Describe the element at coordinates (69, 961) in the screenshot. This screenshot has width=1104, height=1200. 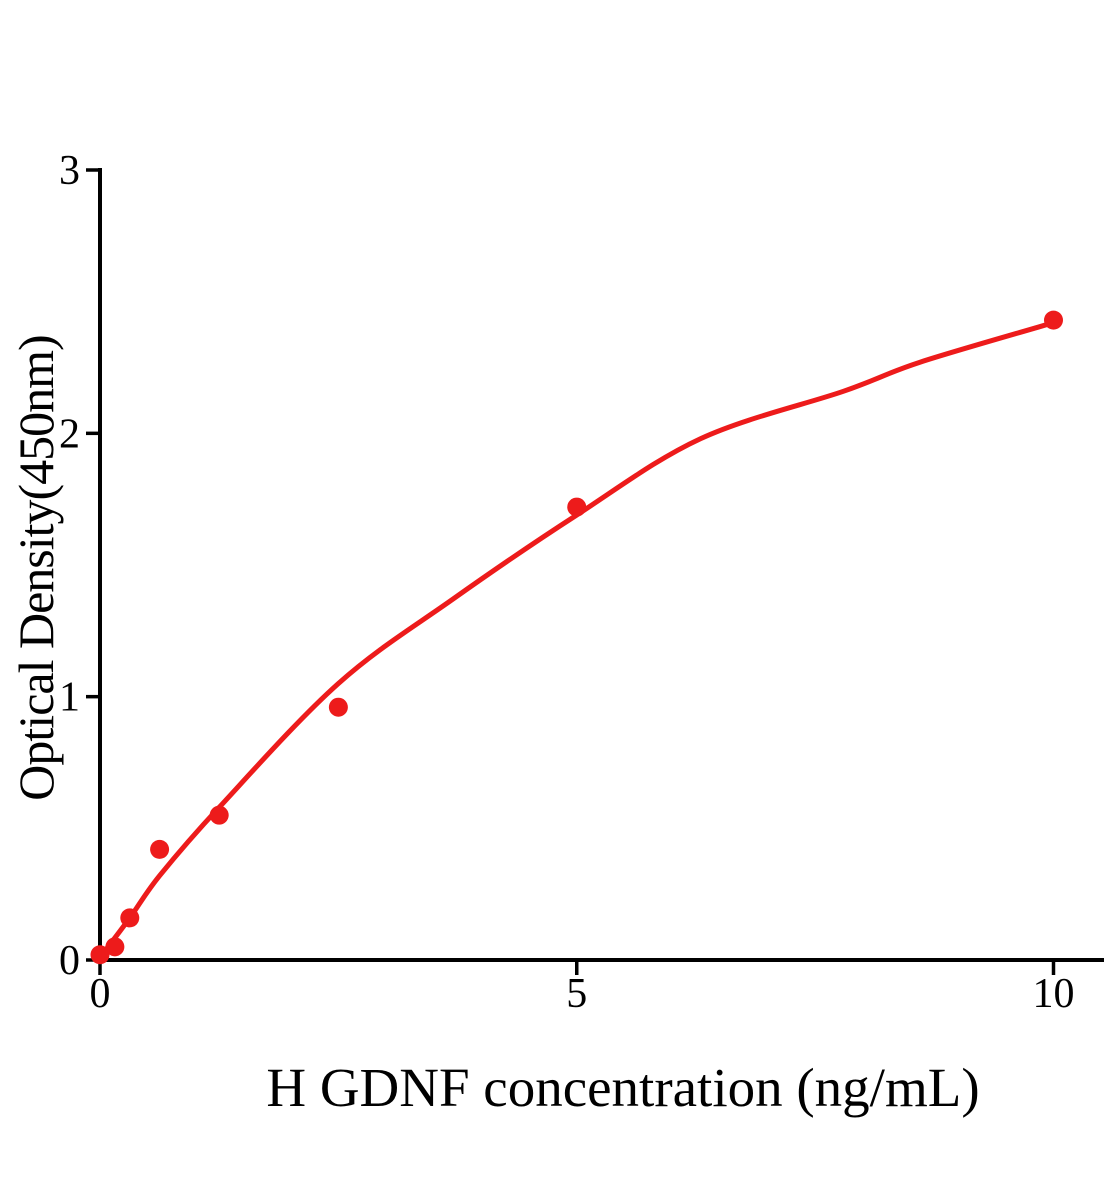
I see `y-tick-label: 0` at that location.